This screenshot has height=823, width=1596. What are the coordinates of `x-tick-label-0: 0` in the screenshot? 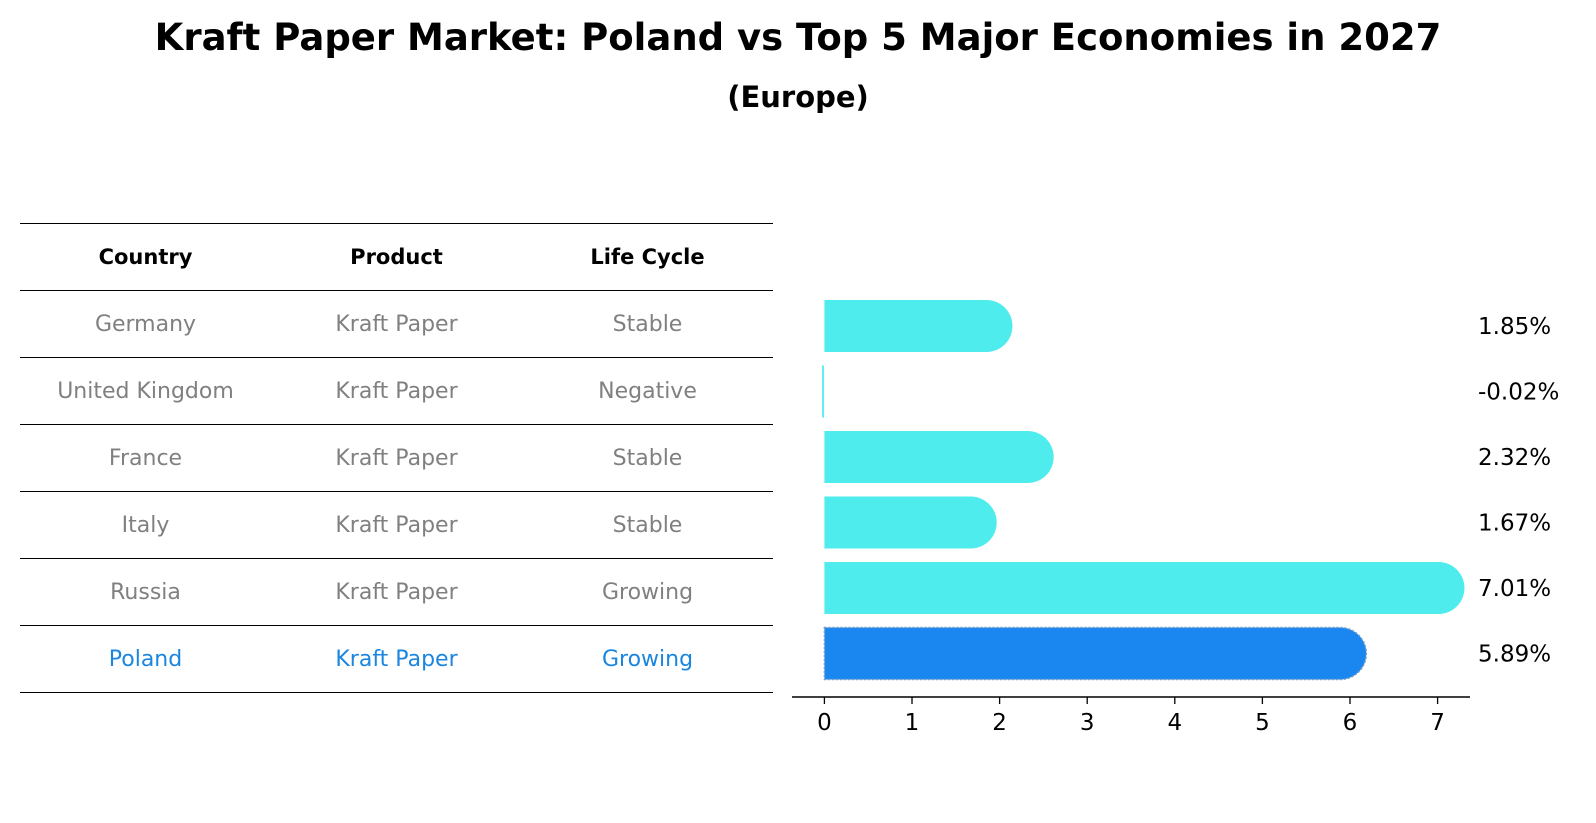 It's located at (824, 723).